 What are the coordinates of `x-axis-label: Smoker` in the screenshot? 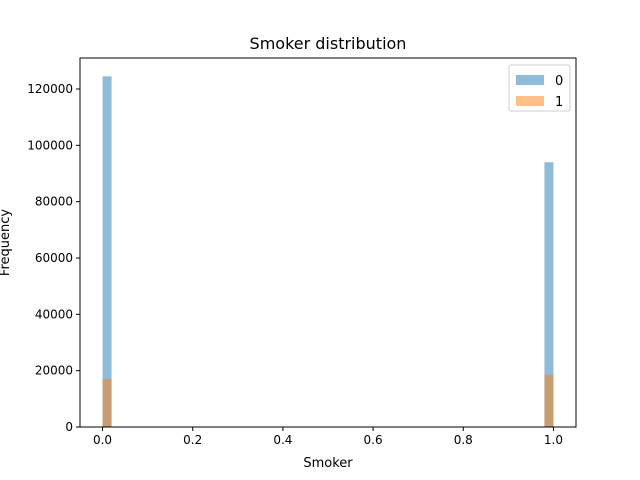 It's located at (328, 463).